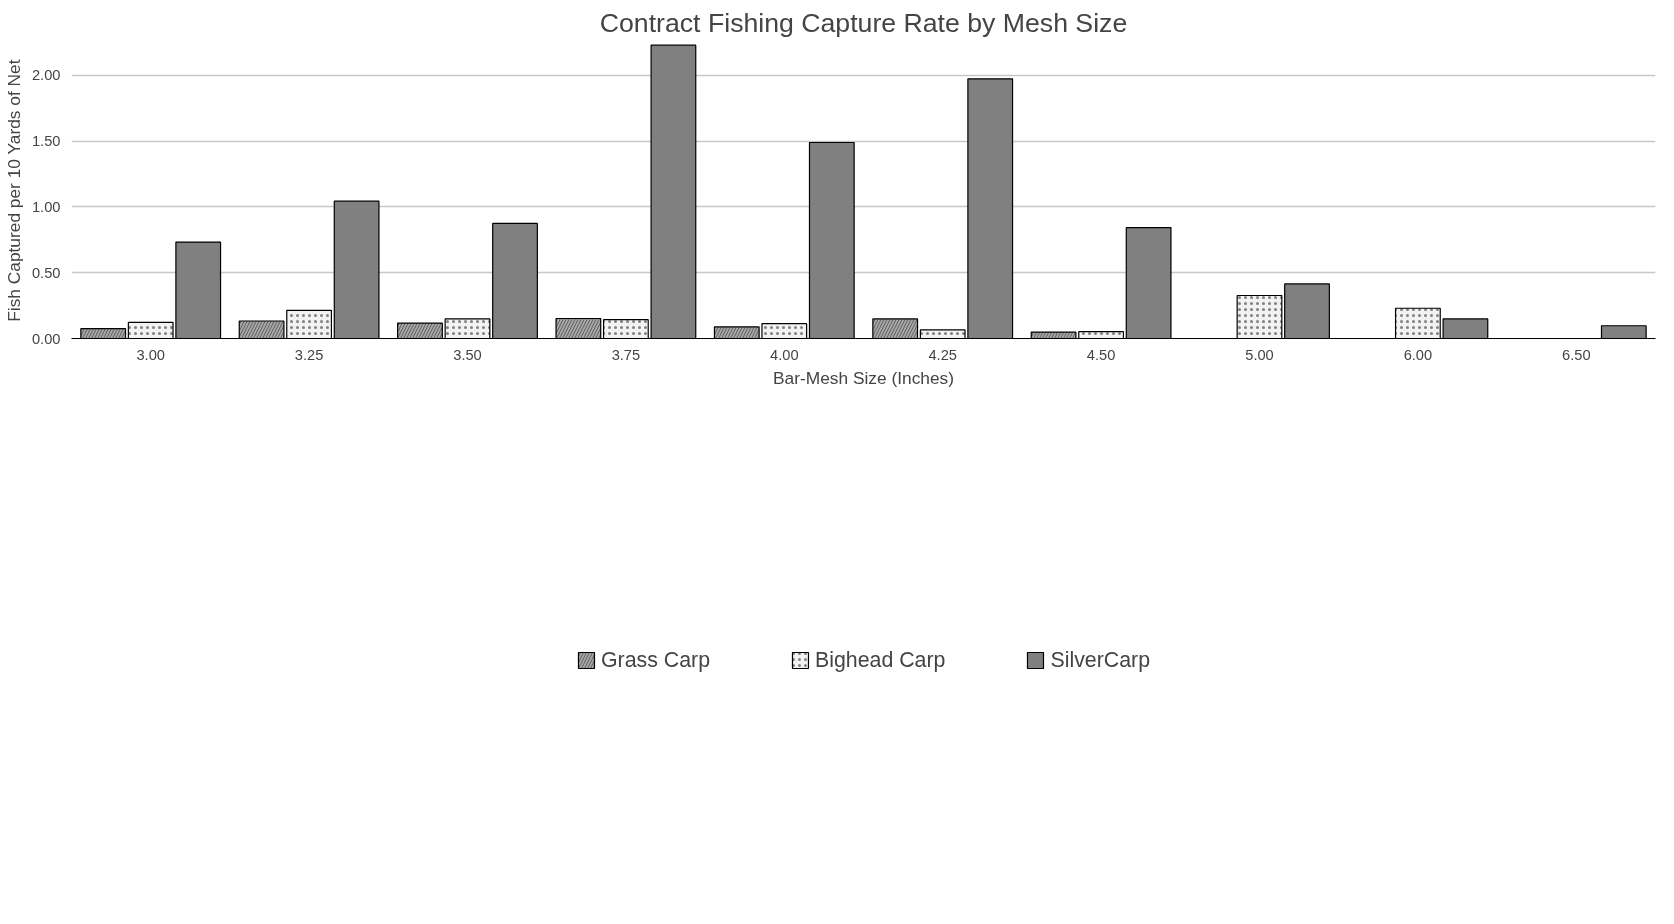 The width and height of the screenshot is (1674, 924). What do you see at coordinates (150, 354) in the screenshot?
I see `x-tick-label: 3.00` at bounding box center [150, 354].